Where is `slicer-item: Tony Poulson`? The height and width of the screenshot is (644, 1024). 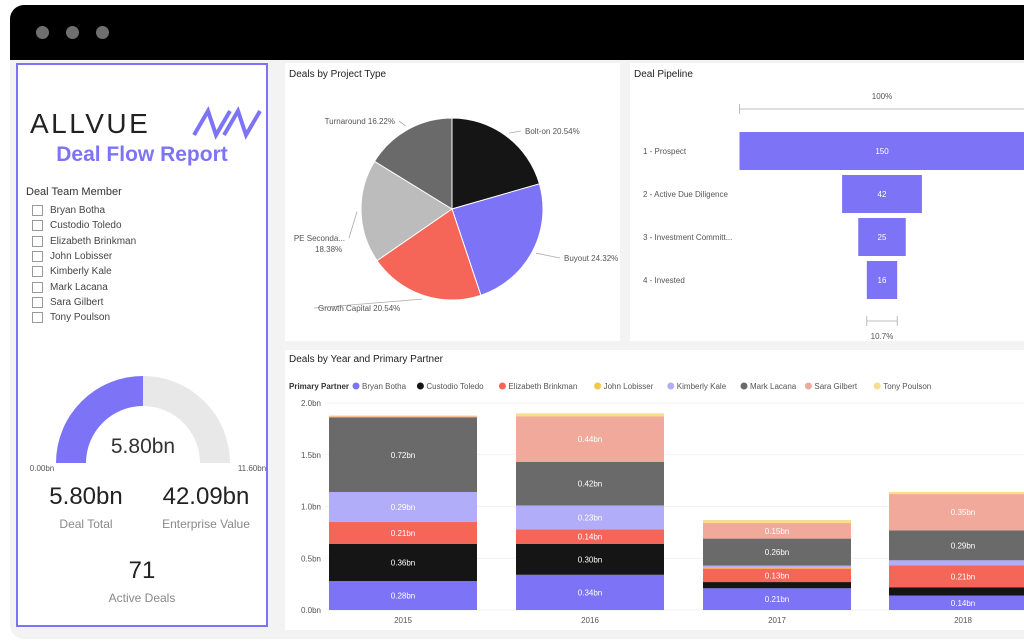
slicer-item: Tony Poulson is located at coordinates (84, 317).